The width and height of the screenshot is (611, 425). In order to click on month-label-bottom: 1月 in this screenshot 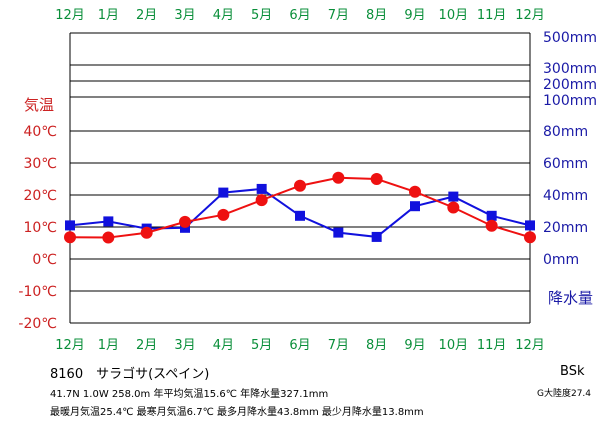, I will do `click(108, 345)`.